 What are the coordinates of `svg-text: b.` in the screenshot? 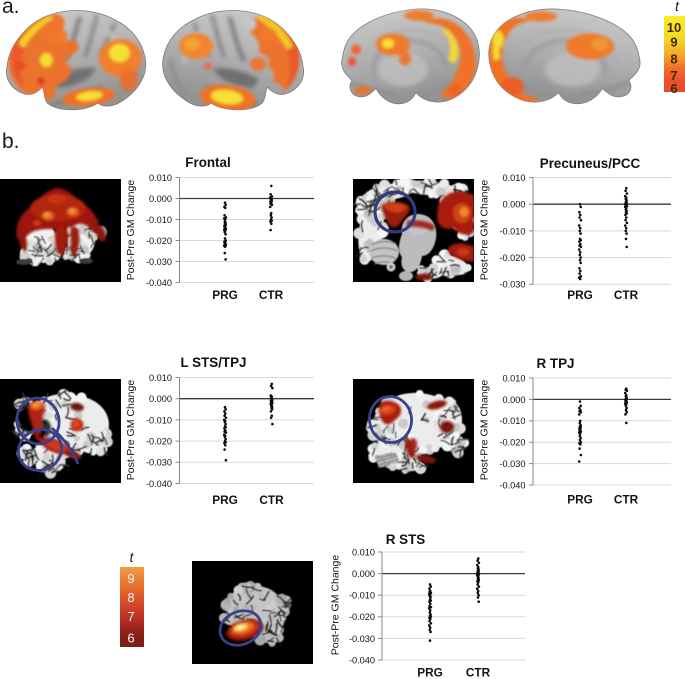 It's located at (11, 141).